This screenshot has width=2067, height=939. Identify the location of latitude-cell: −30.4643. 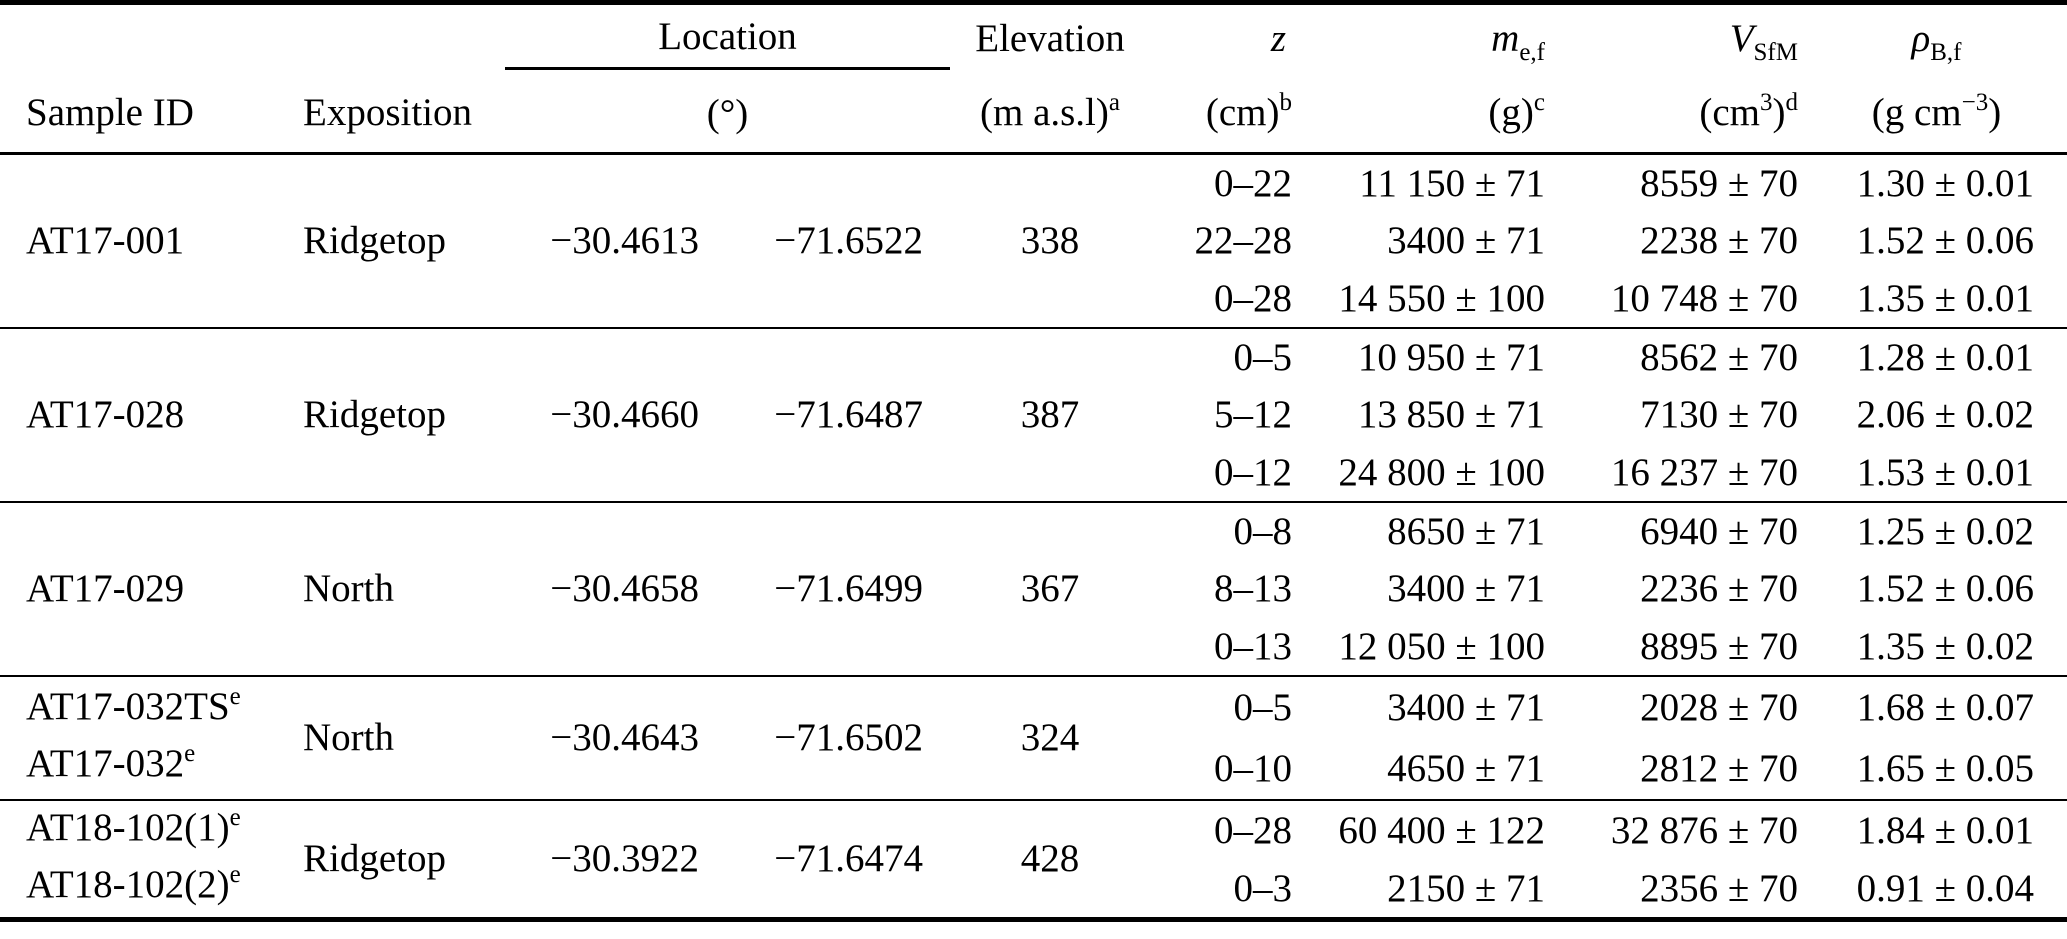
(624, 737).